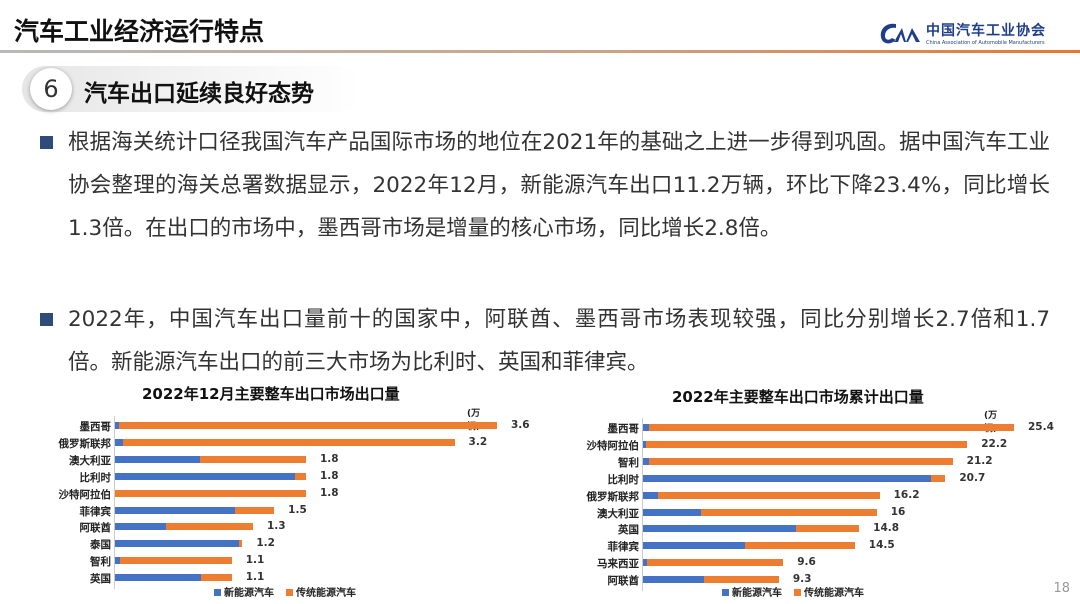  I want to click on header-divider, so click(540, 51).